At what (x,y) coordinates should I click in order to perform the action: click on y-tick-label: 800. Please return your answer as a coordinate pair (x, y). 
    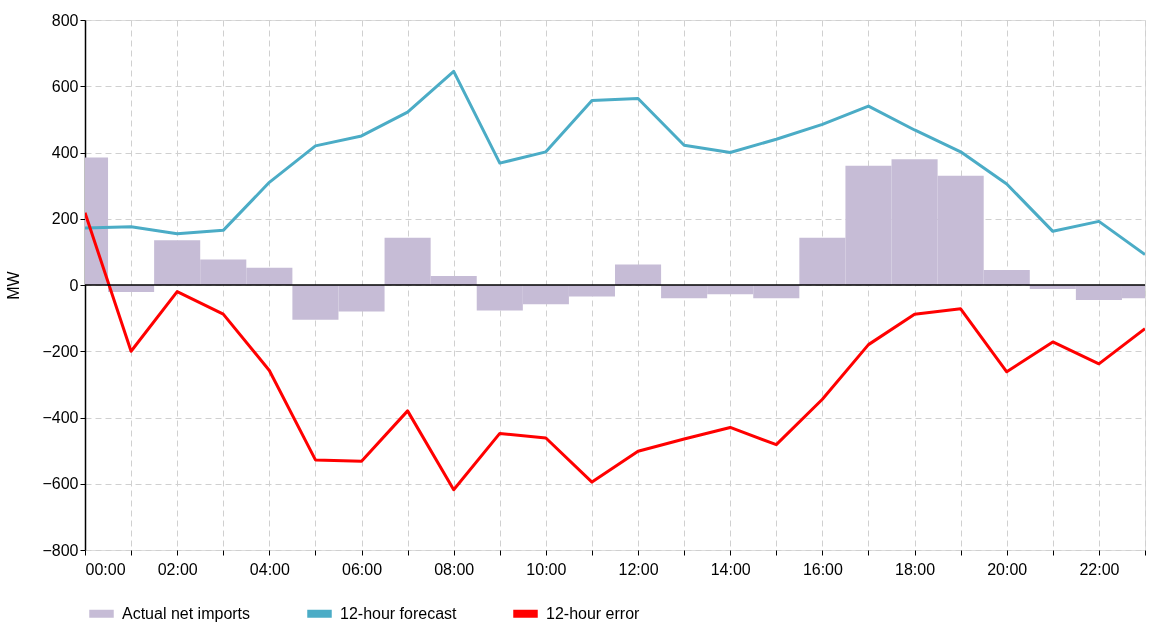
    Looking at the image, I should click on (65, 20).